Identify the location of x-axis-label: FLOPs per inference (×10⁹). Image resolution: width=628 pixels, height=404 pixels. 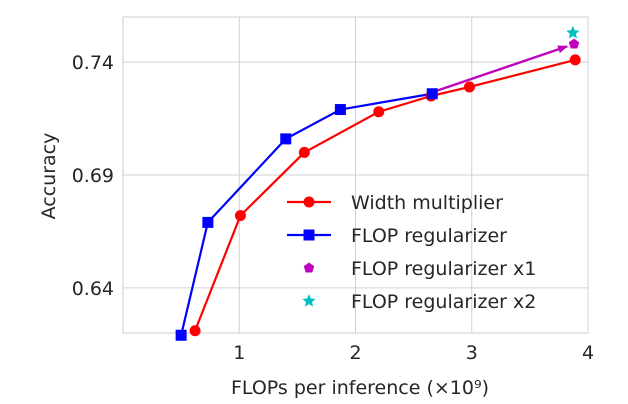
(360, 388).